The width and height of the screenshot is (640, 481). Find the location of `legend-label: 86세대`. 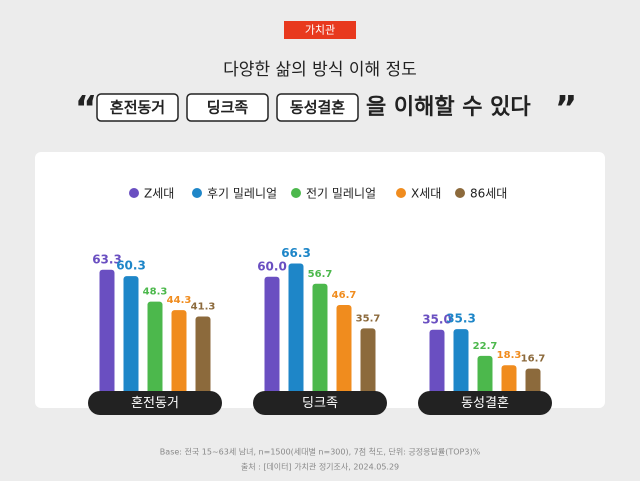

legend-label: 86세대 is located at coordinates (488, 194).